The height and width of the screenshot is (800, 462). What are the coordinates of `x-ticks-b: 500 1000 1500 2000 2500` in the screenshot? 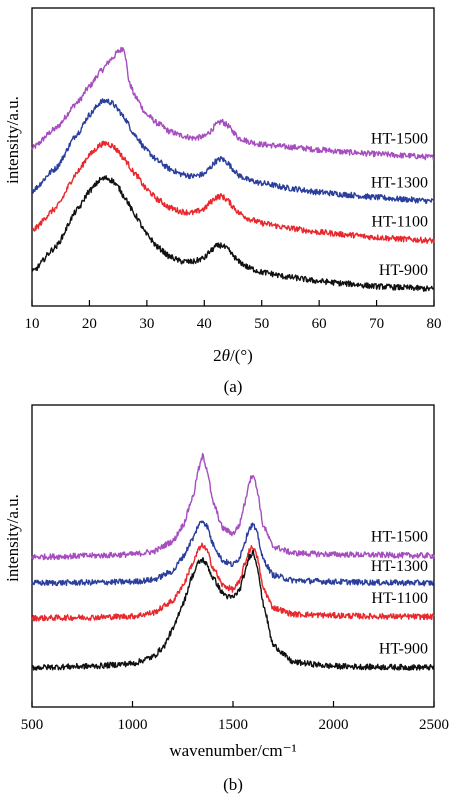 It's located at (235, 717).